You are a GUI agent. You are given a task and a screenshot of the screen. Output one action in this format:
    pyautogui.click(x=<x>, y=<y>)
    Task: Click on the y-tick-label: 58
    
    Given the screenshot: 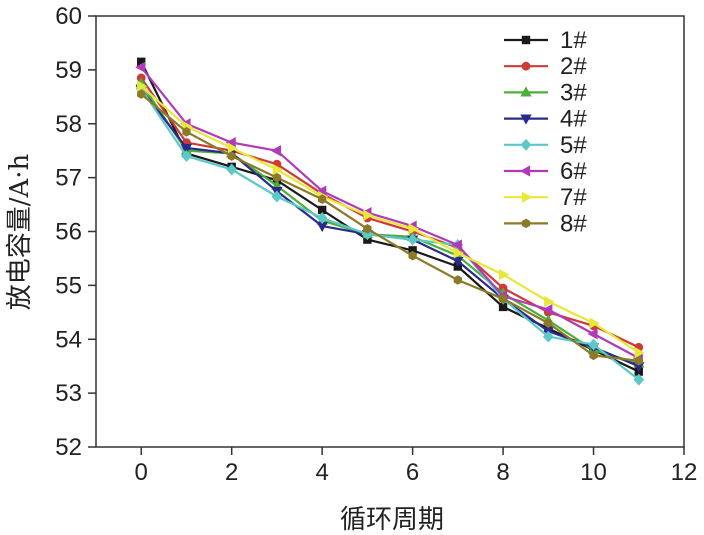 What is the action you would take?
    pyautogui.click(x=68, y=124)
    